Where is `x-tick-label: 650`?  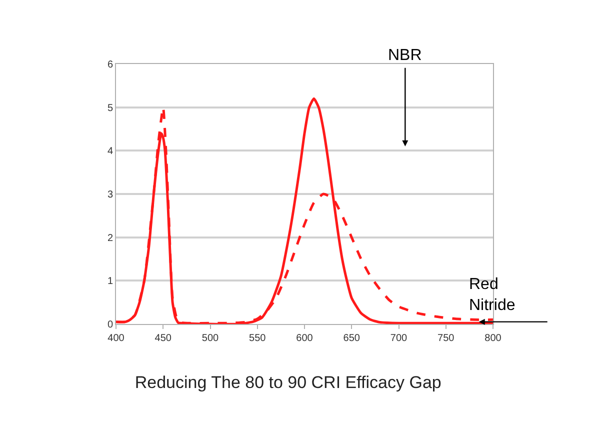 x-tick-label: 650 is located at coordinates (351, 338).